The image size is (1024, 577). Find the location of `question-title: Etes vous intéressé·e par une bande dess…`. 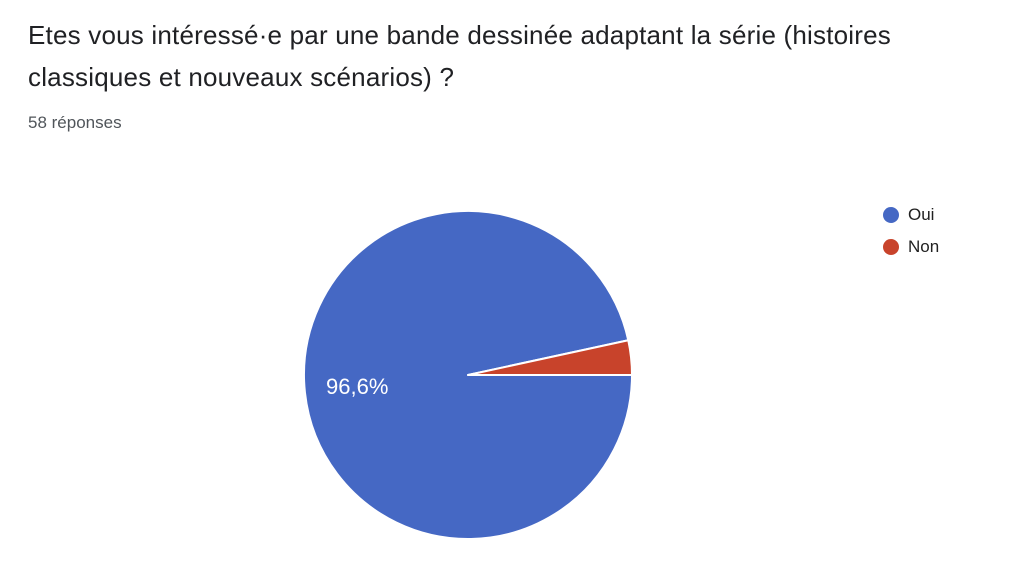

question-title: Etes vous intéressé·e par une bande dess… is located at coordinates (460, 56).